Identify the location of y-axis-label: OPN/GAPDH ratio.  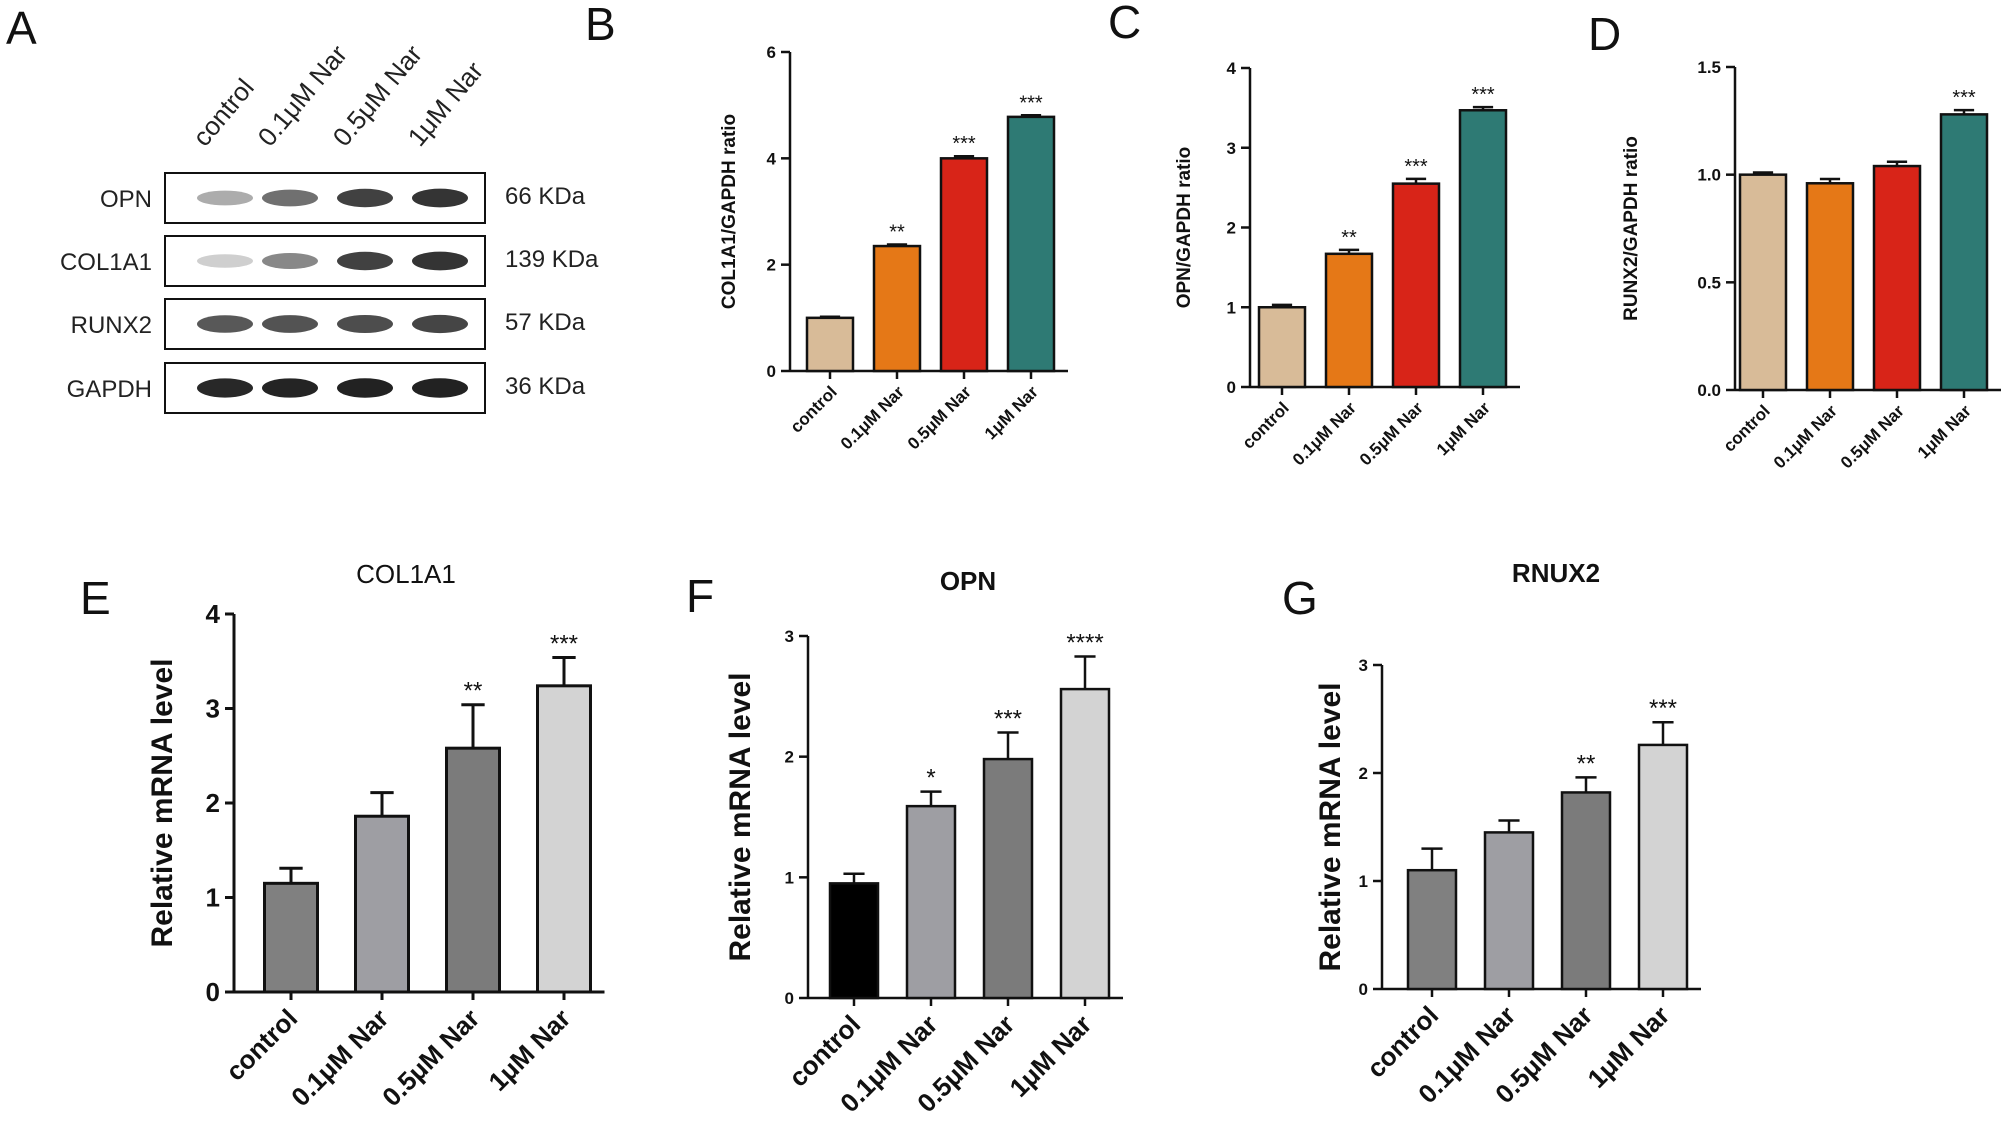
(1184, 228).